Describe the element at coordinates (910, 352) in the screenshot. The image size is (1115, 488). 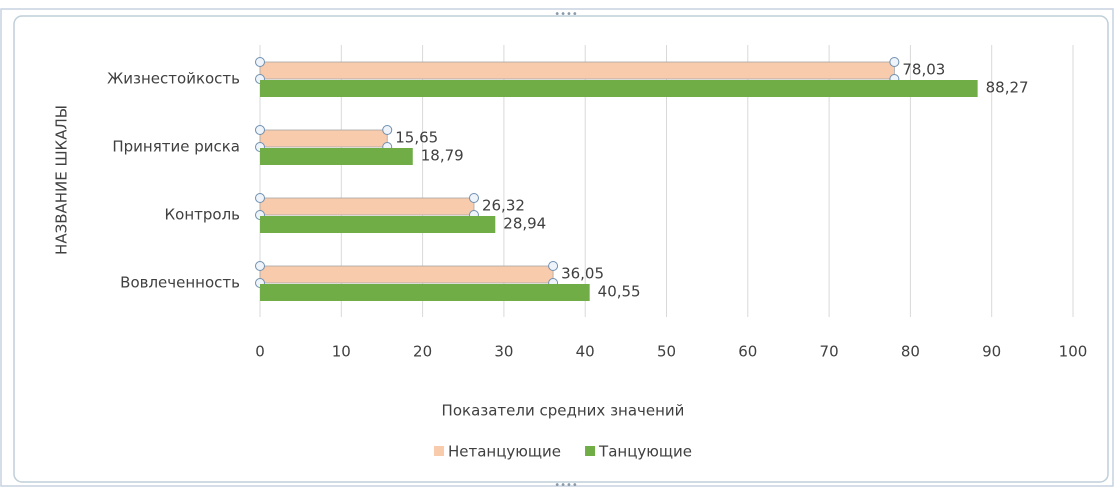
I see `x-tick-label: 80` at that location.